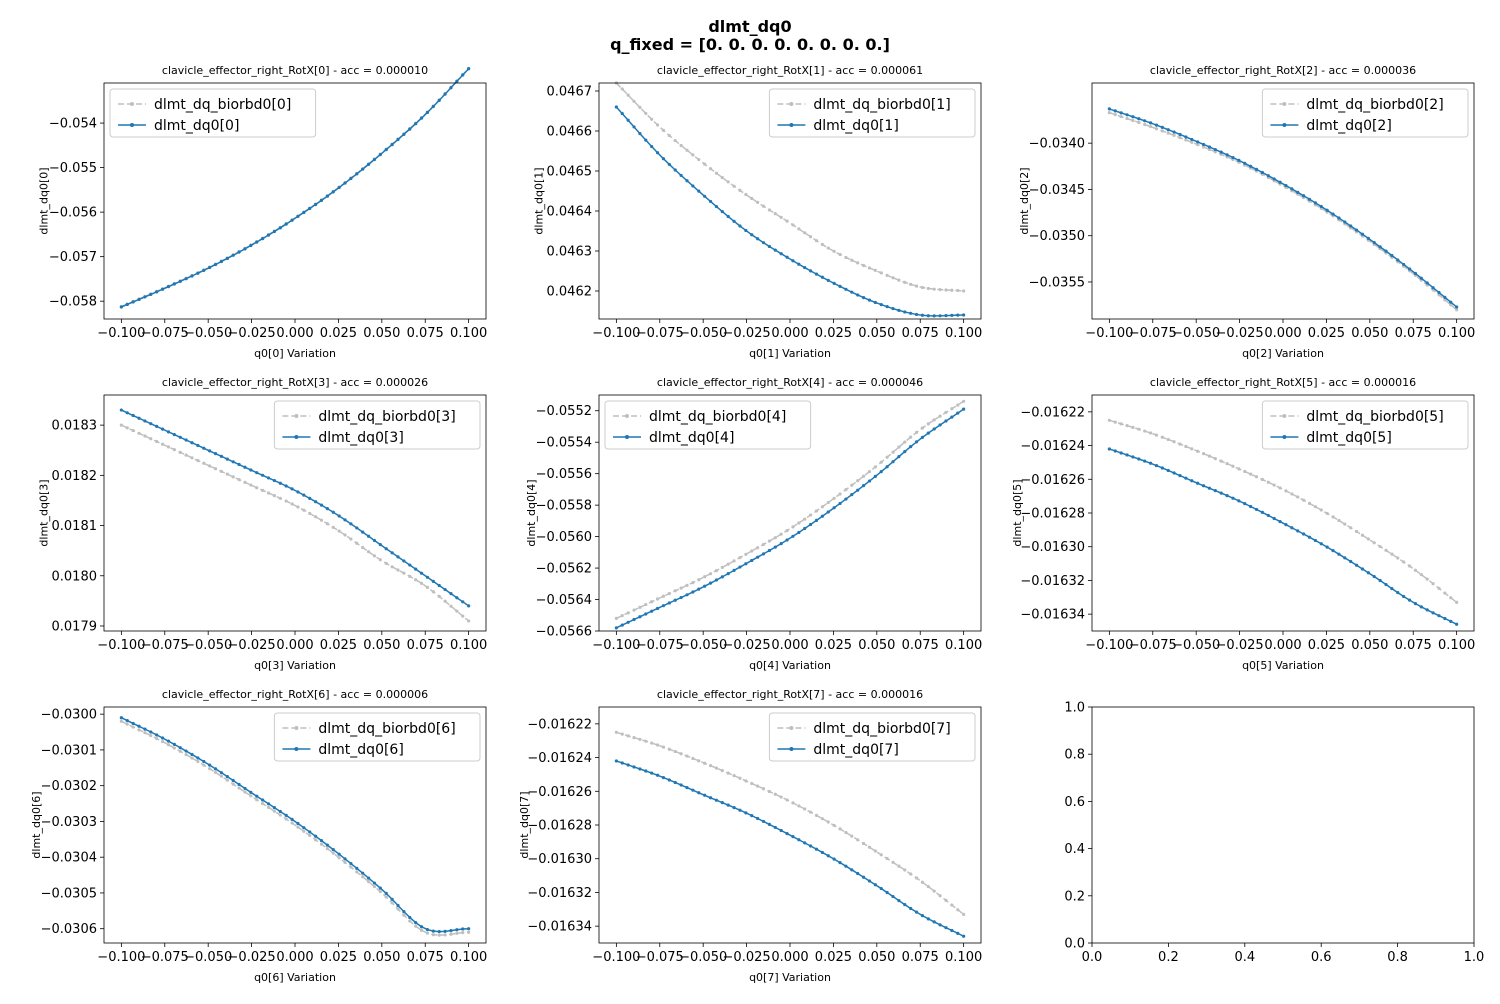  What do you see at coordinates (559, 758) in the screenshot?
I see `y-tick-label: −0.01624` at bounding box center [559, 758].